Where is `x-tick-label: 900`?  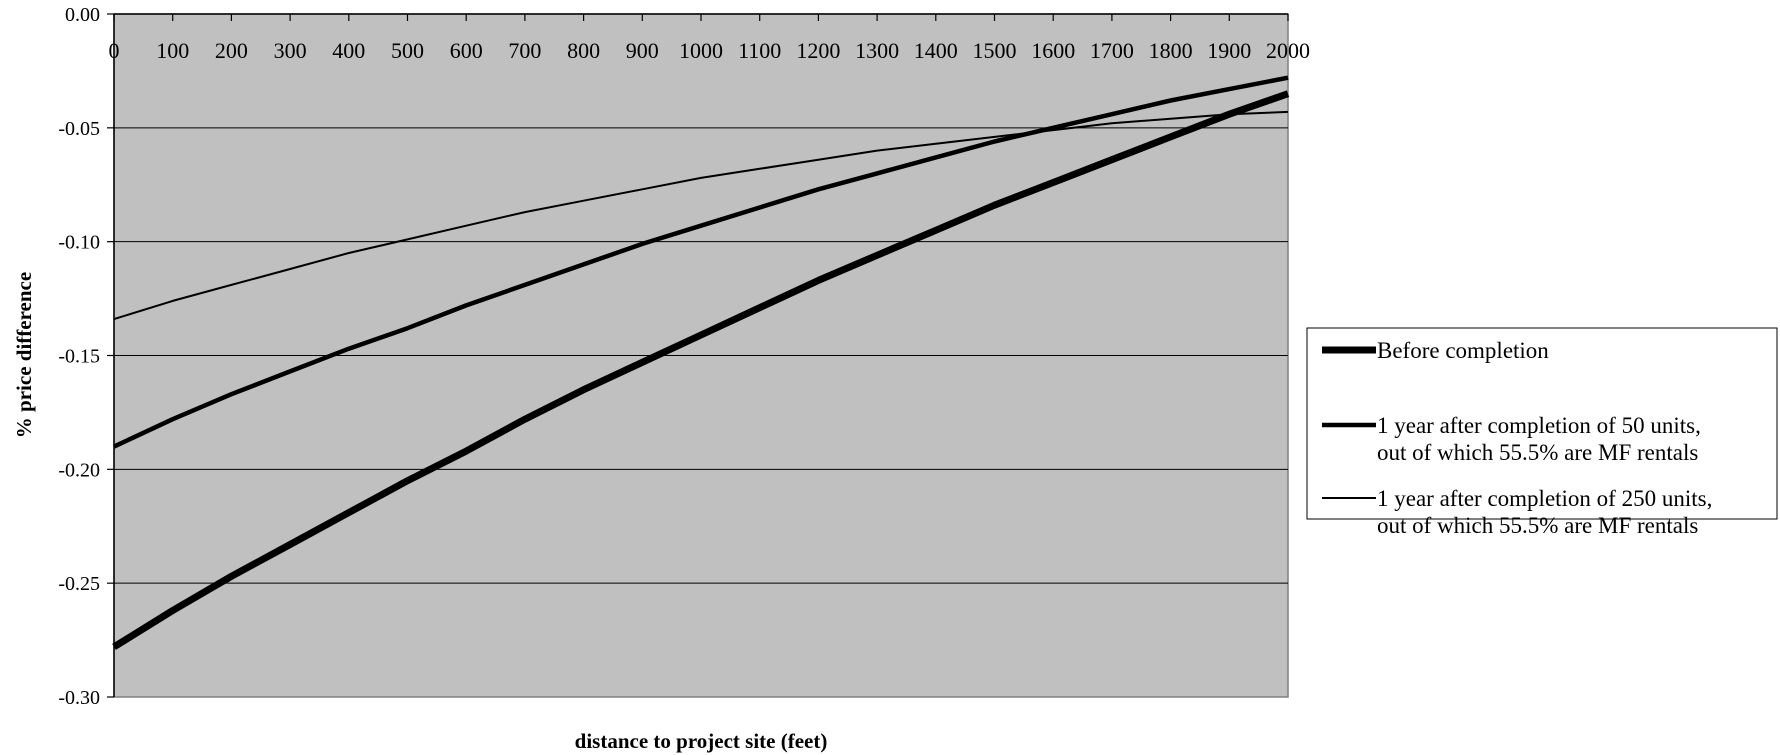
x-tick-label: 900 is located at coordinates (642, 50).